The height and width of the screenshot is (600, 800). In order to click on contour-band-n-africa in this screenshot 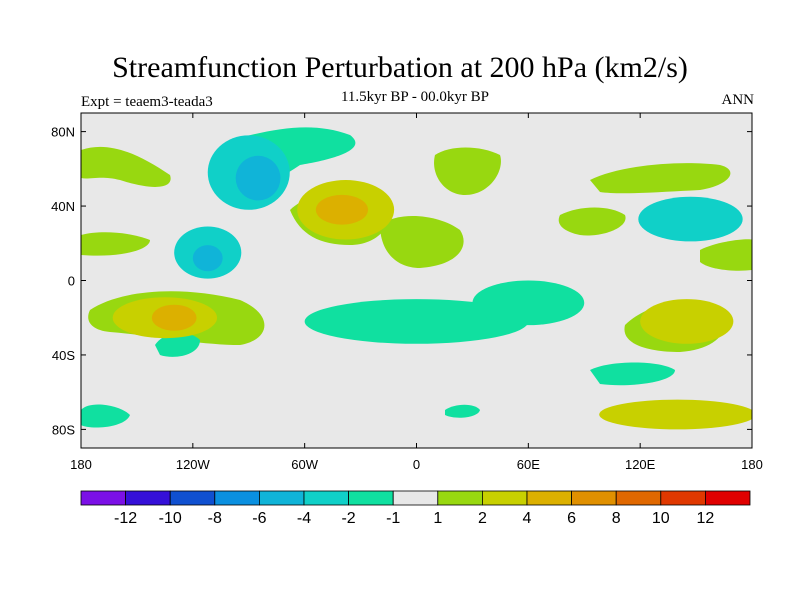, I will do `click(422, 241)`.